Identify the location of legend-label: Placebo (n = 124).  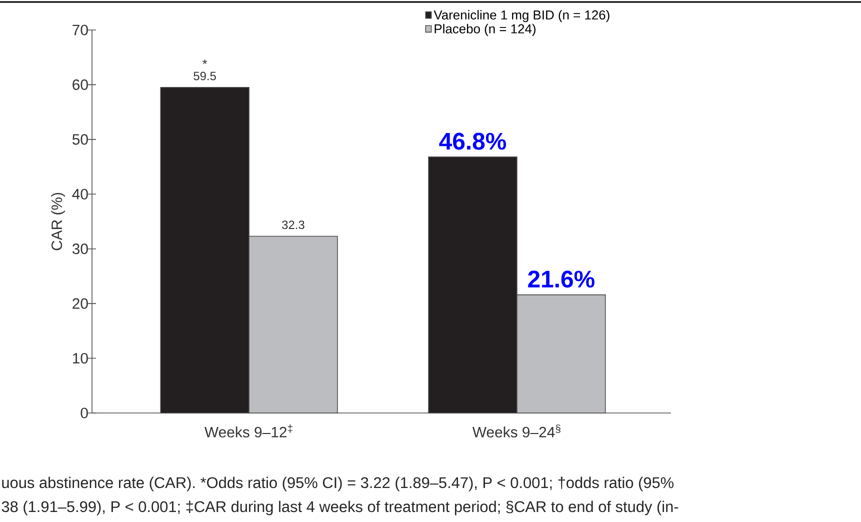
(485, 30).